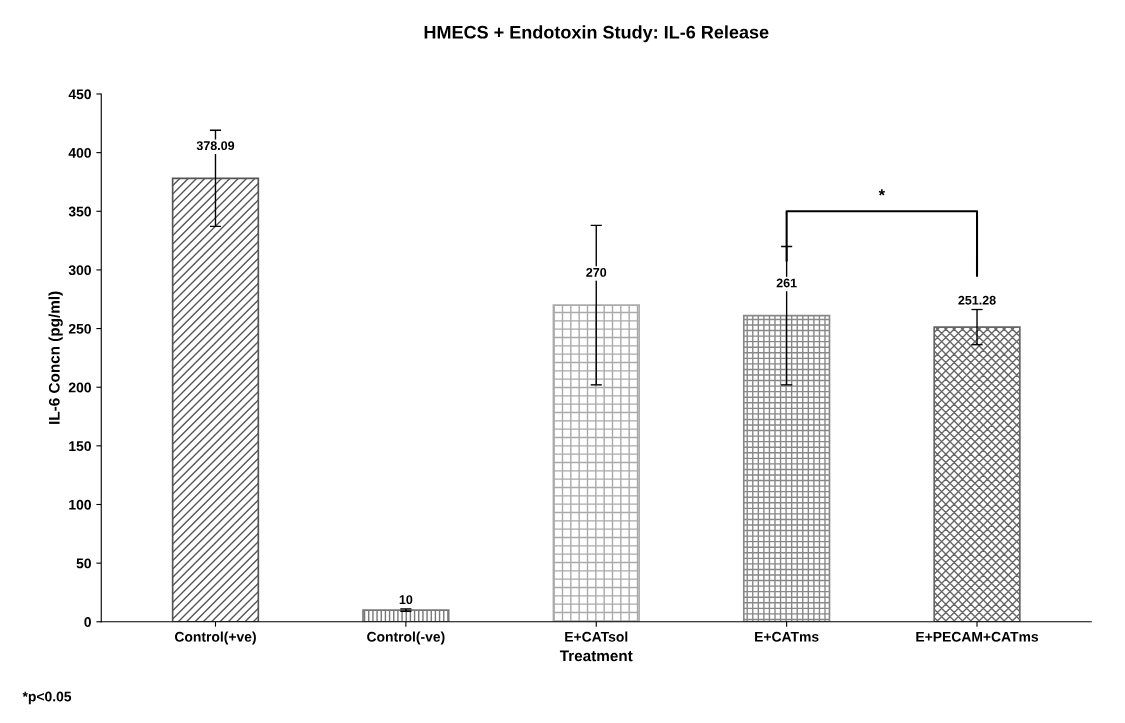  Describe the element at coordinates (79, 152) in the screenshot. I see `y-tick-label: 400` at that location.